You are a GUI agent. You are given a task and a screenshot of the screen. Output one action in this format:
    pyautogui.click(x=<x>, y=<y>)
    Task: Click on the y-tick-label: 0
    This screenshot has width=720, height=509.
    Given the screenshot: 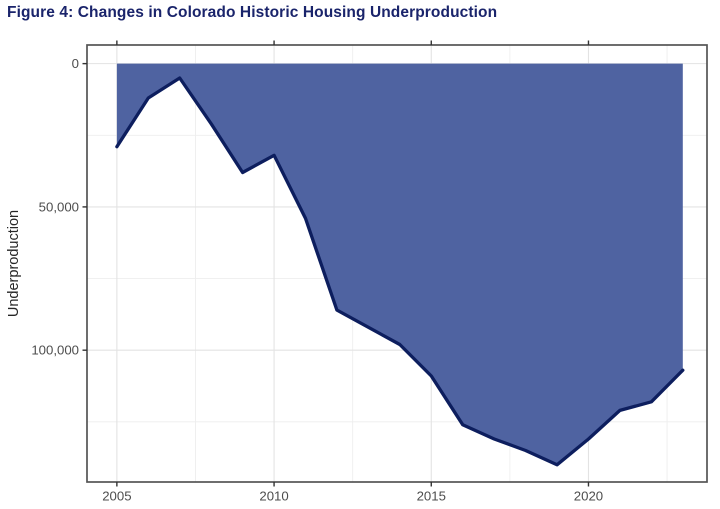 What is the action you would take?
    pyautogui.click(x=75, y=63)
    